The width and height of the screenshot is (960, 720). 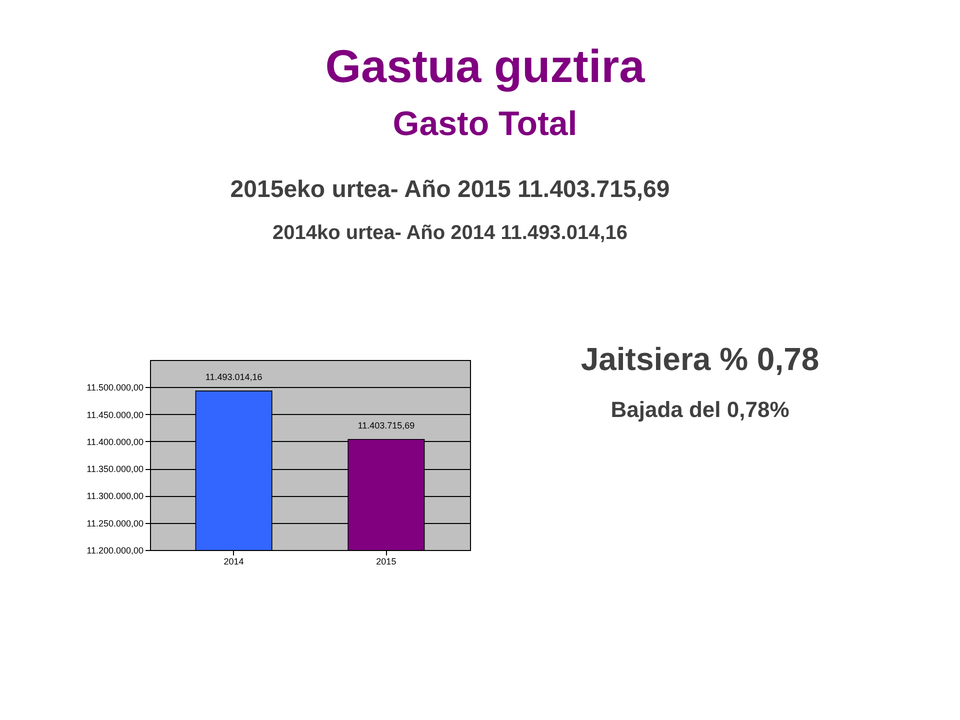 What do you see at coordinates (234, 561) in the screenshot?
I see `x-tick-label: 2014` at bounding box center [234, 561].